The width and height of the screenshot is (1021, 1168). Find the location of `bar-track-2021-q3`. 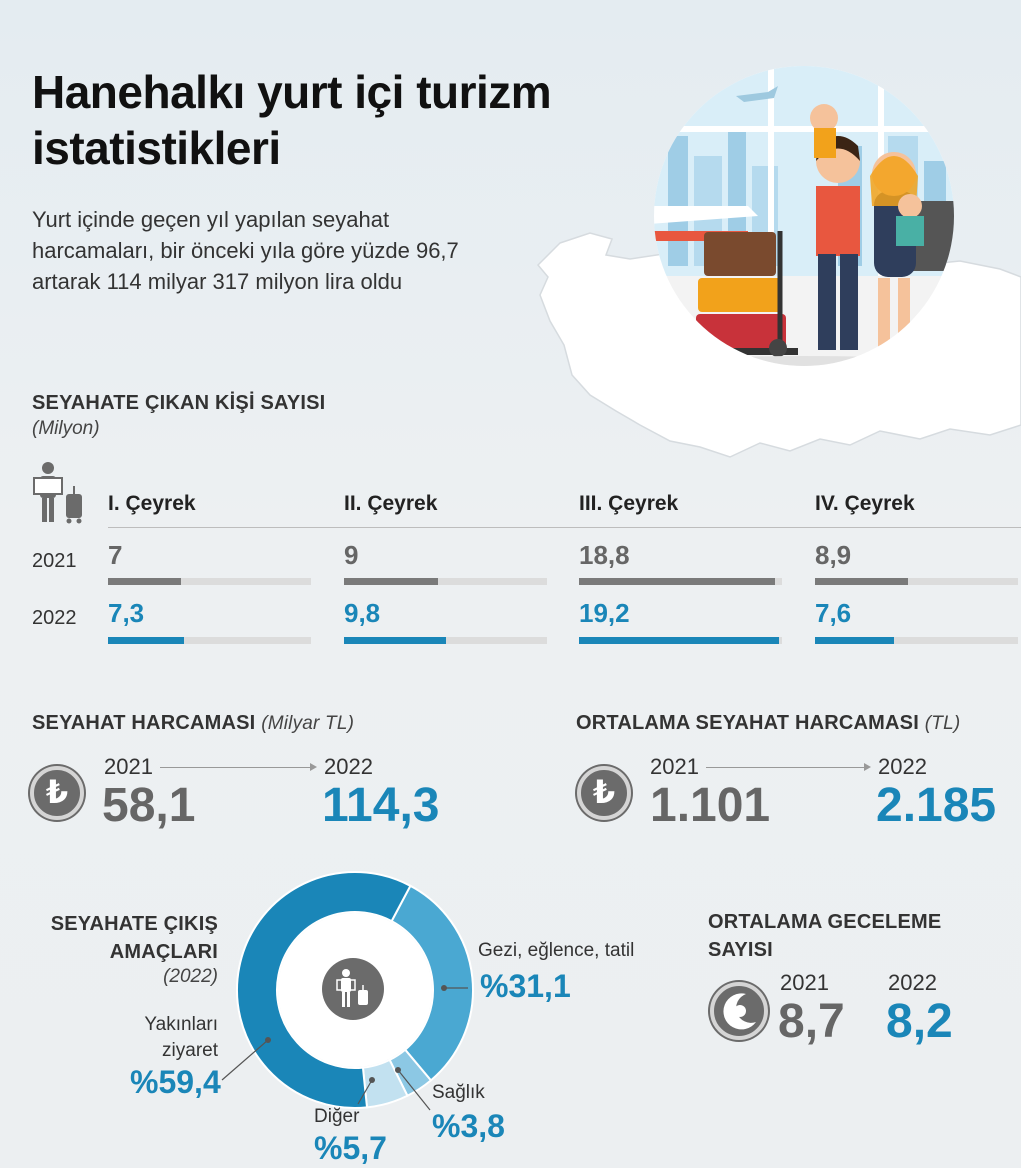

bar-track-2021-q3 is located at coordinates (680, 581).